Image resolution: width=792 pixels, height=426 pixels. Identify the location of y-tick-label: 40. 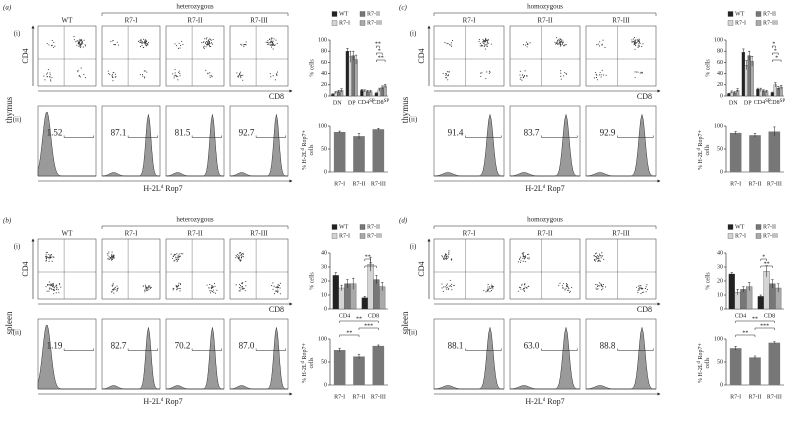
(324, 253).